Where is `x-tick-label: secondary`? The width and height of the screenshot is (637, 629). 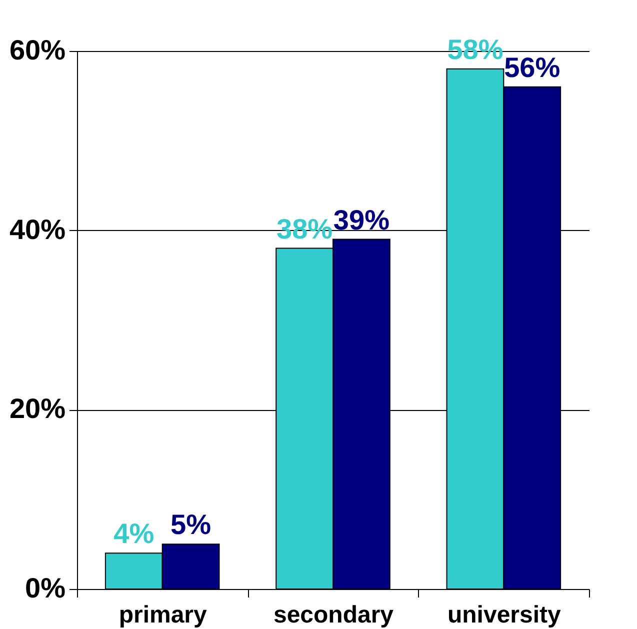
x-tick-label: secondary is located at coordinates (333, 615).